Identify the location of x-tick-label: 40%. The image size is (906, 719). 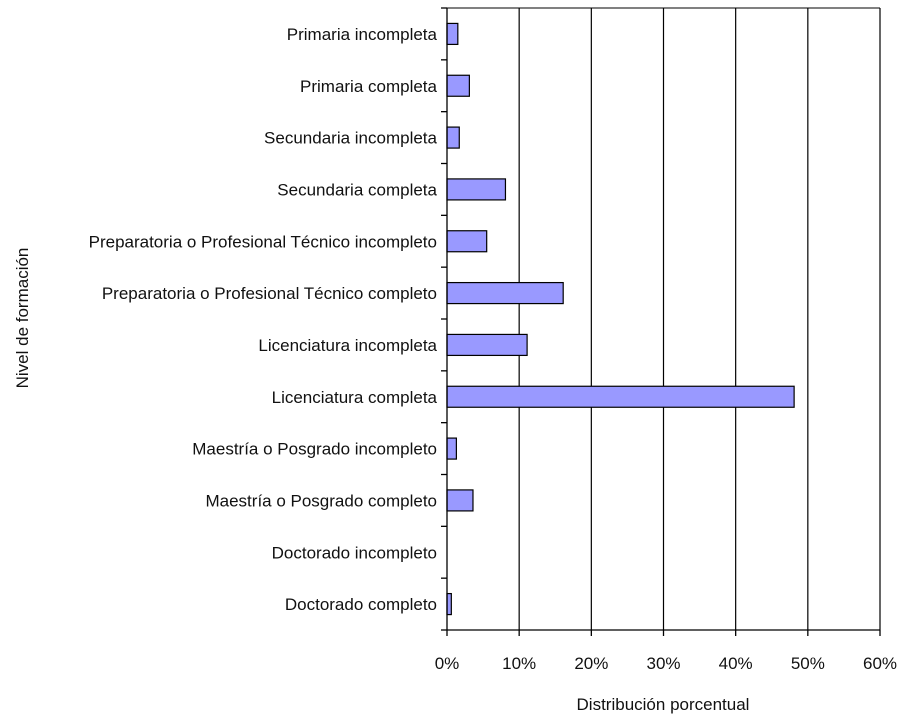
(736, 663).